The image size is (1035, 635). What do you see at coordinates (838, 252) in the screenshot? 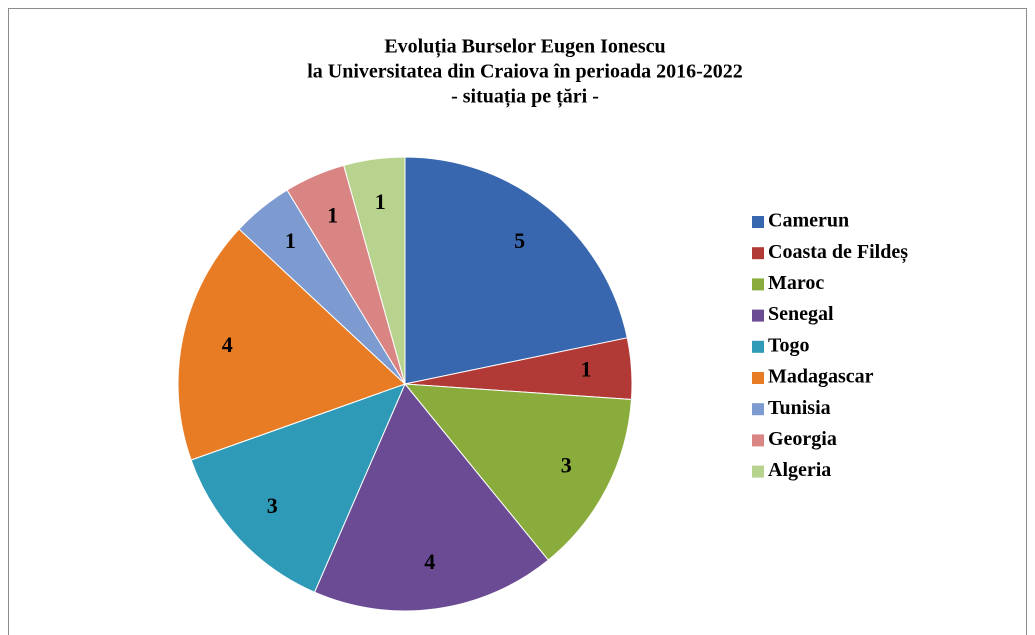
I see `legend-label: Coasta de Fildeș` at bounding box center [838, 252].